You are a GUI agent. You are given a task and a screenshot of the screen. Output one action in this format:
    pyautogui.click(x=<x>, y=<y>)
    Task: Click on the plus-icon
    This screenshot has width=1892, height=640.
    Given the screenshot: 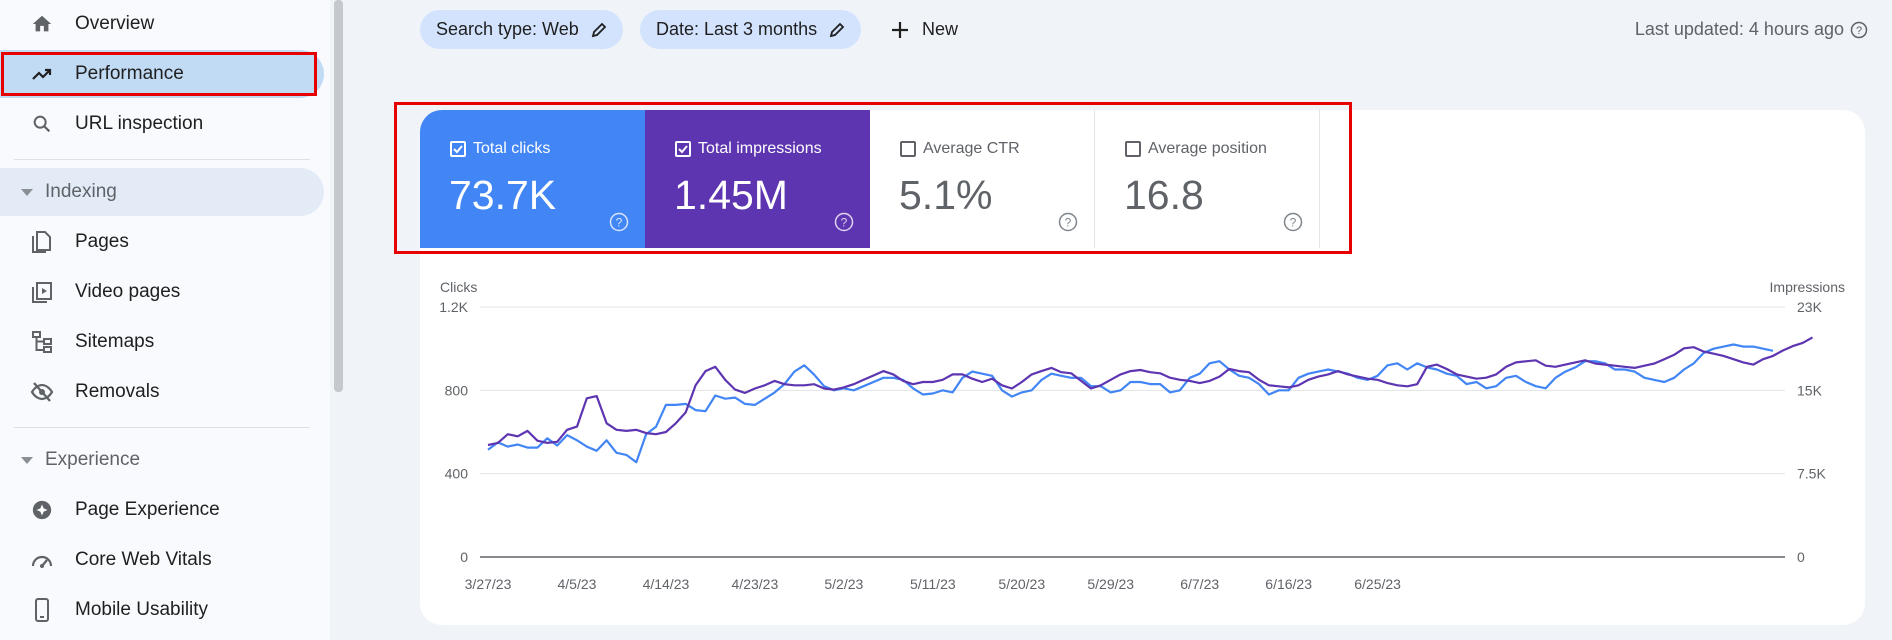 What is the action you would take?
    pyautogui.click(x=900, y=30)
    